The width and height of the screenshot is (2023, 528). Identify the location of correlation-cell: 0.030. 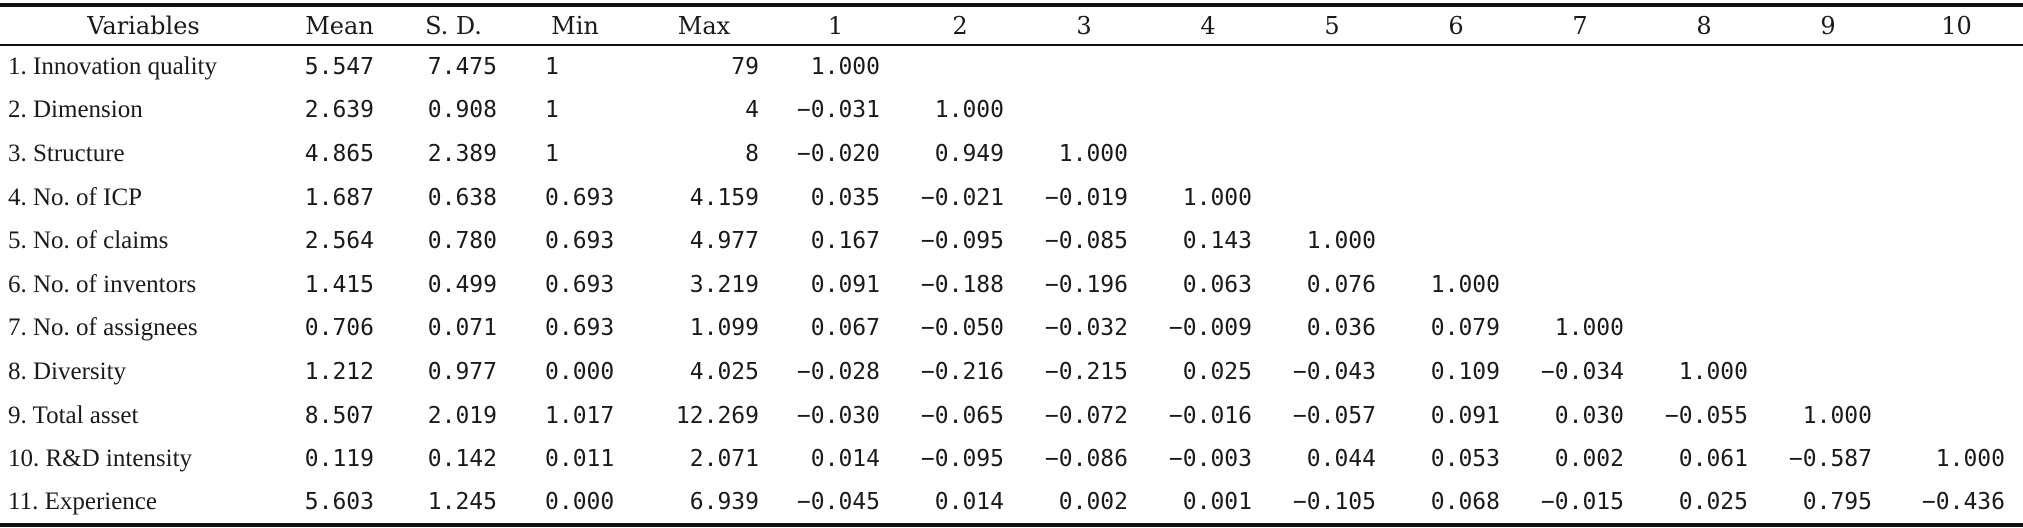
(1589, 415).